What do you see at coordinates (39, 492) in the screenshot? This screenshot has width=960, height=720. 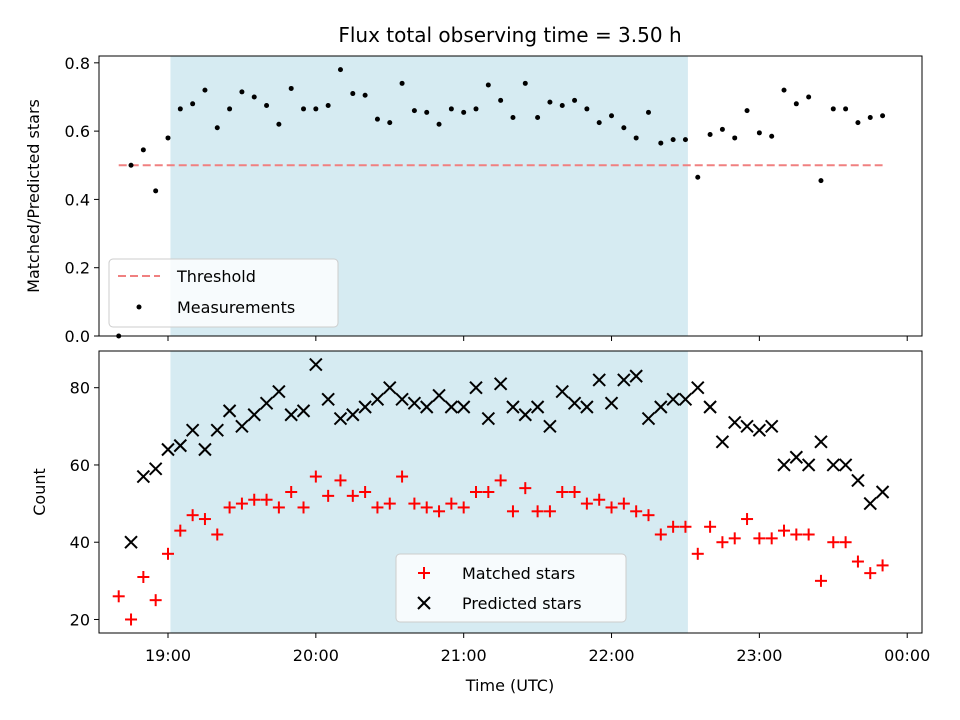 I see `count-y-axis-title: Count` at bounding box center [39, 492].